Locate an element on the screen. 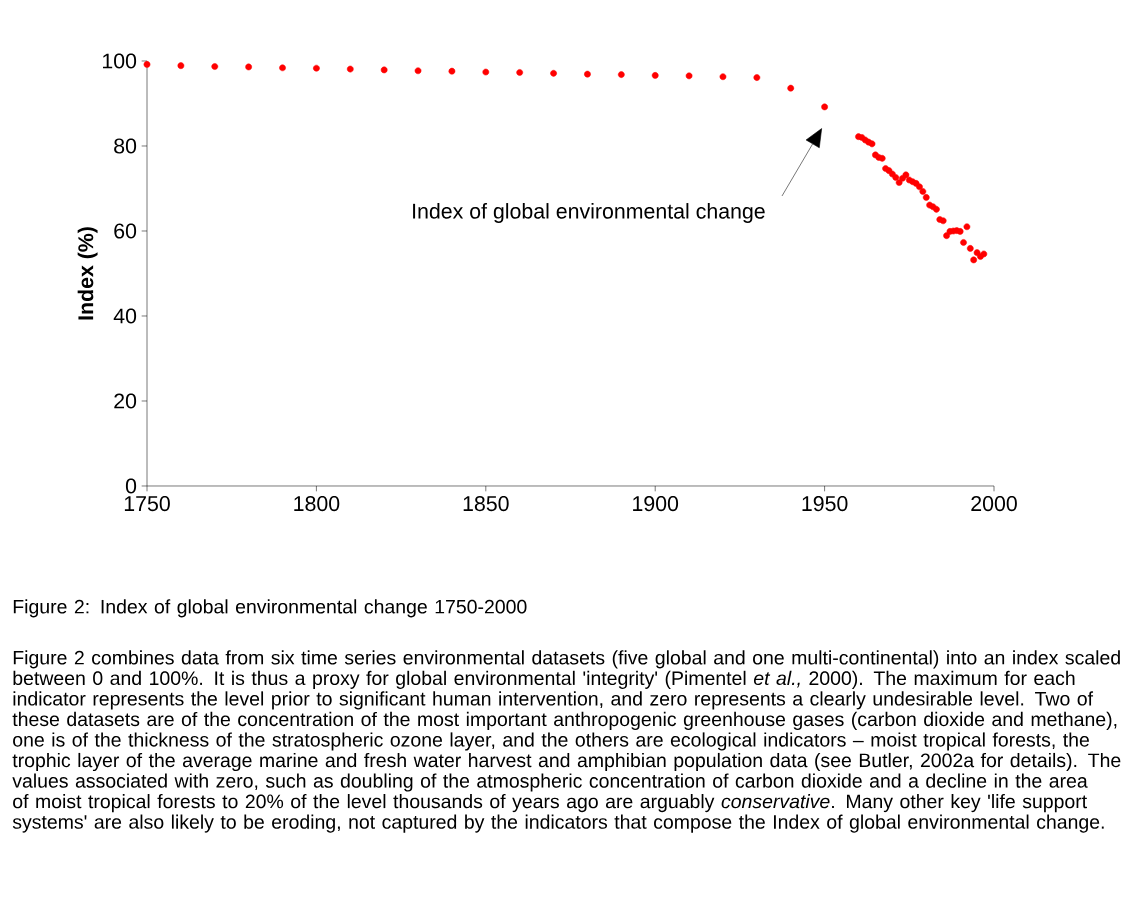 The height and width of the screenshot is (906, 1134). x-tick-label: 1850 is located at coordinates (486, 504).